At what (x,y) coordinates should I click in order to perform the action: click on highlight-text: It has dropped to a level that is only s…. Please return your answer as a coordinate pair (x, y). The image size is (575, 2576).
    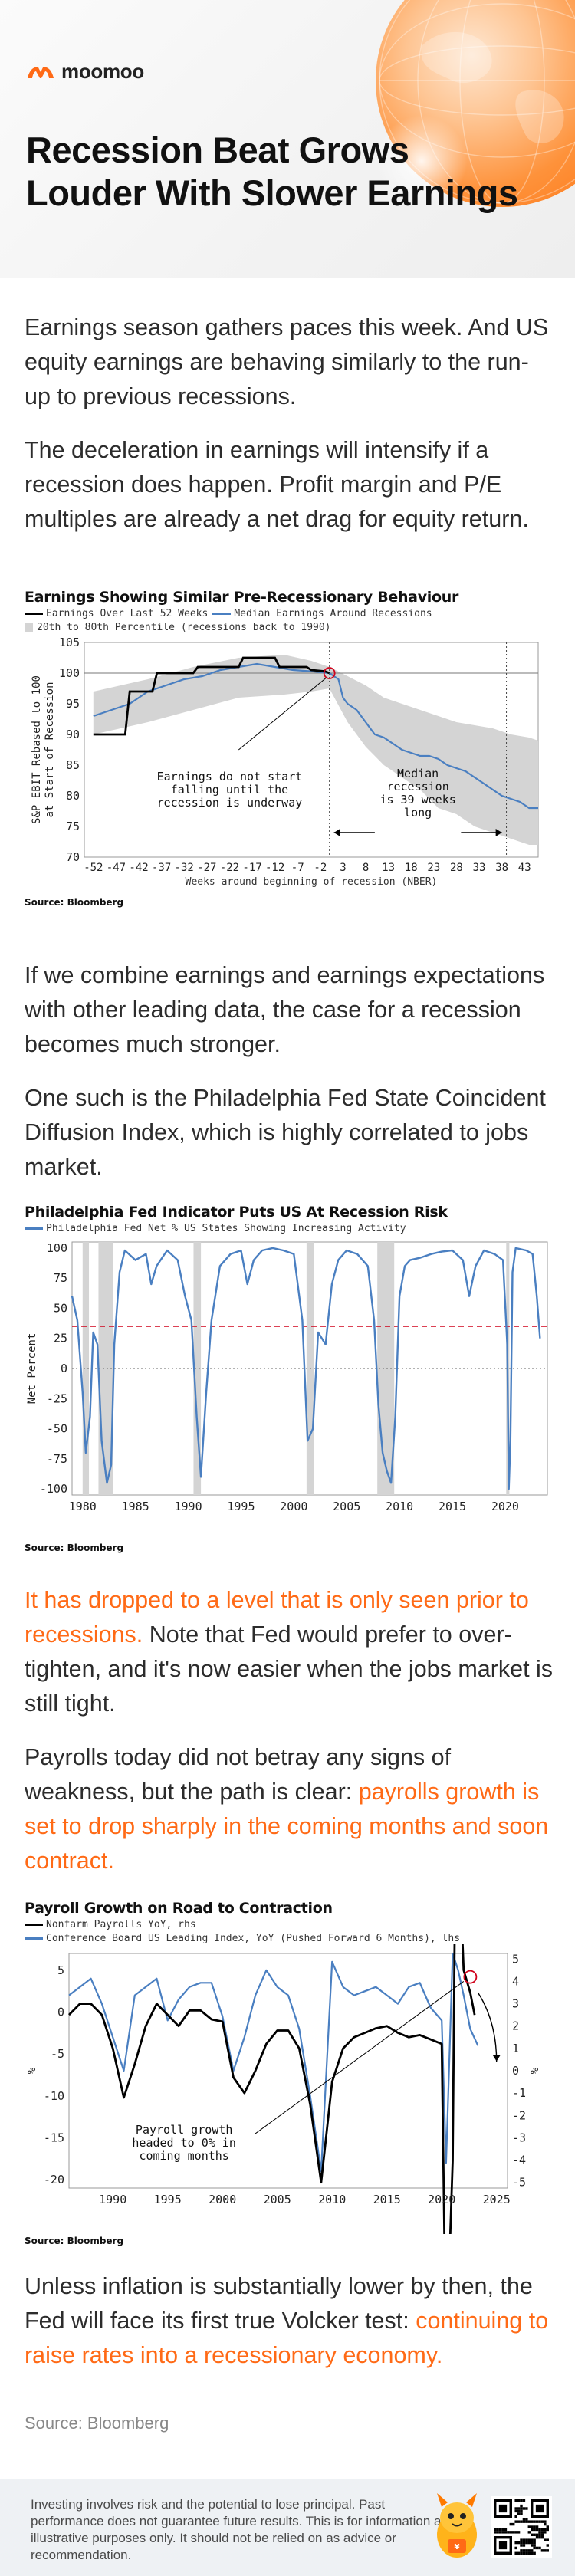
    Looking at the image, I should click on (277, 1617).